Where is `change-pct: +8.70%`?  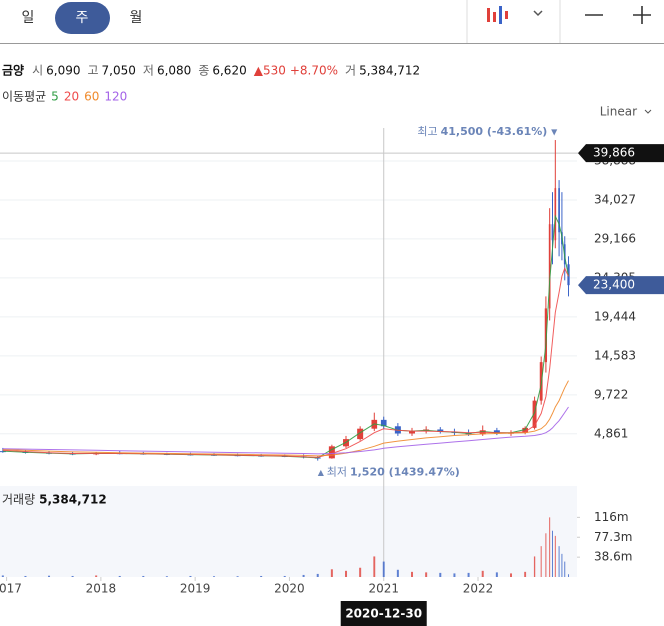
change-pct: +8.70% is located at coordinates (314, 71).